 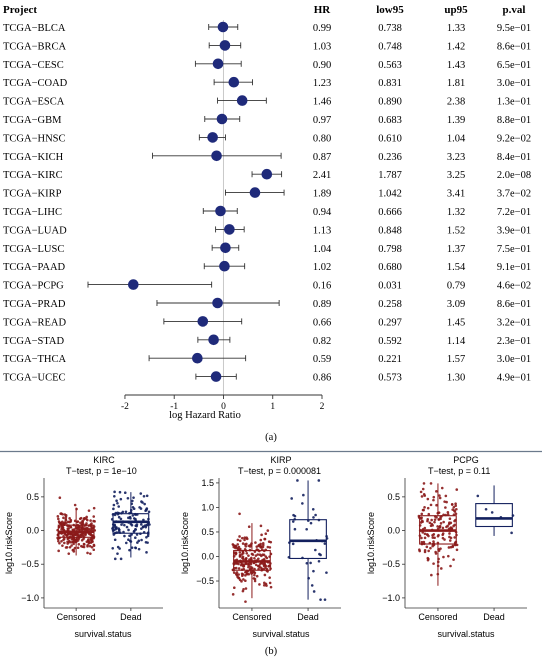 What do you see at coordinates (456, 10) in the screenshot?
I see `column-header-up95: up95` at bounding box center [456, 10].